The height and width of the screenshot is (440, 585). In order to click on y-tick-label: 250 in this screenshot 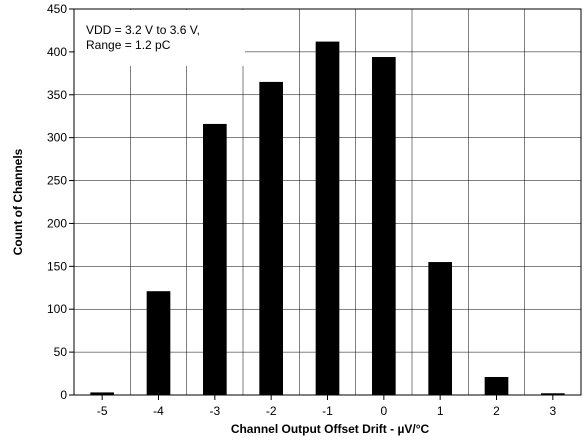, I will do `click(57, 181)`.